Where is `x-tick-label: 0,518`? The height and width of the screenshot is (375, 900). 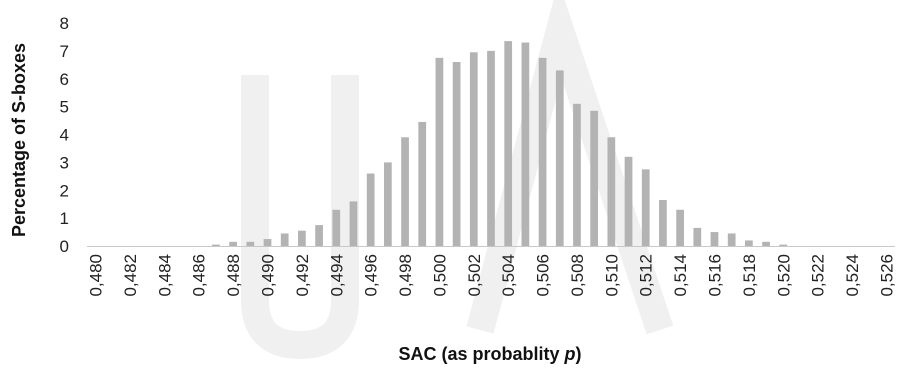 x-tick-label: 0,518 is located at coordinates (749, 275).